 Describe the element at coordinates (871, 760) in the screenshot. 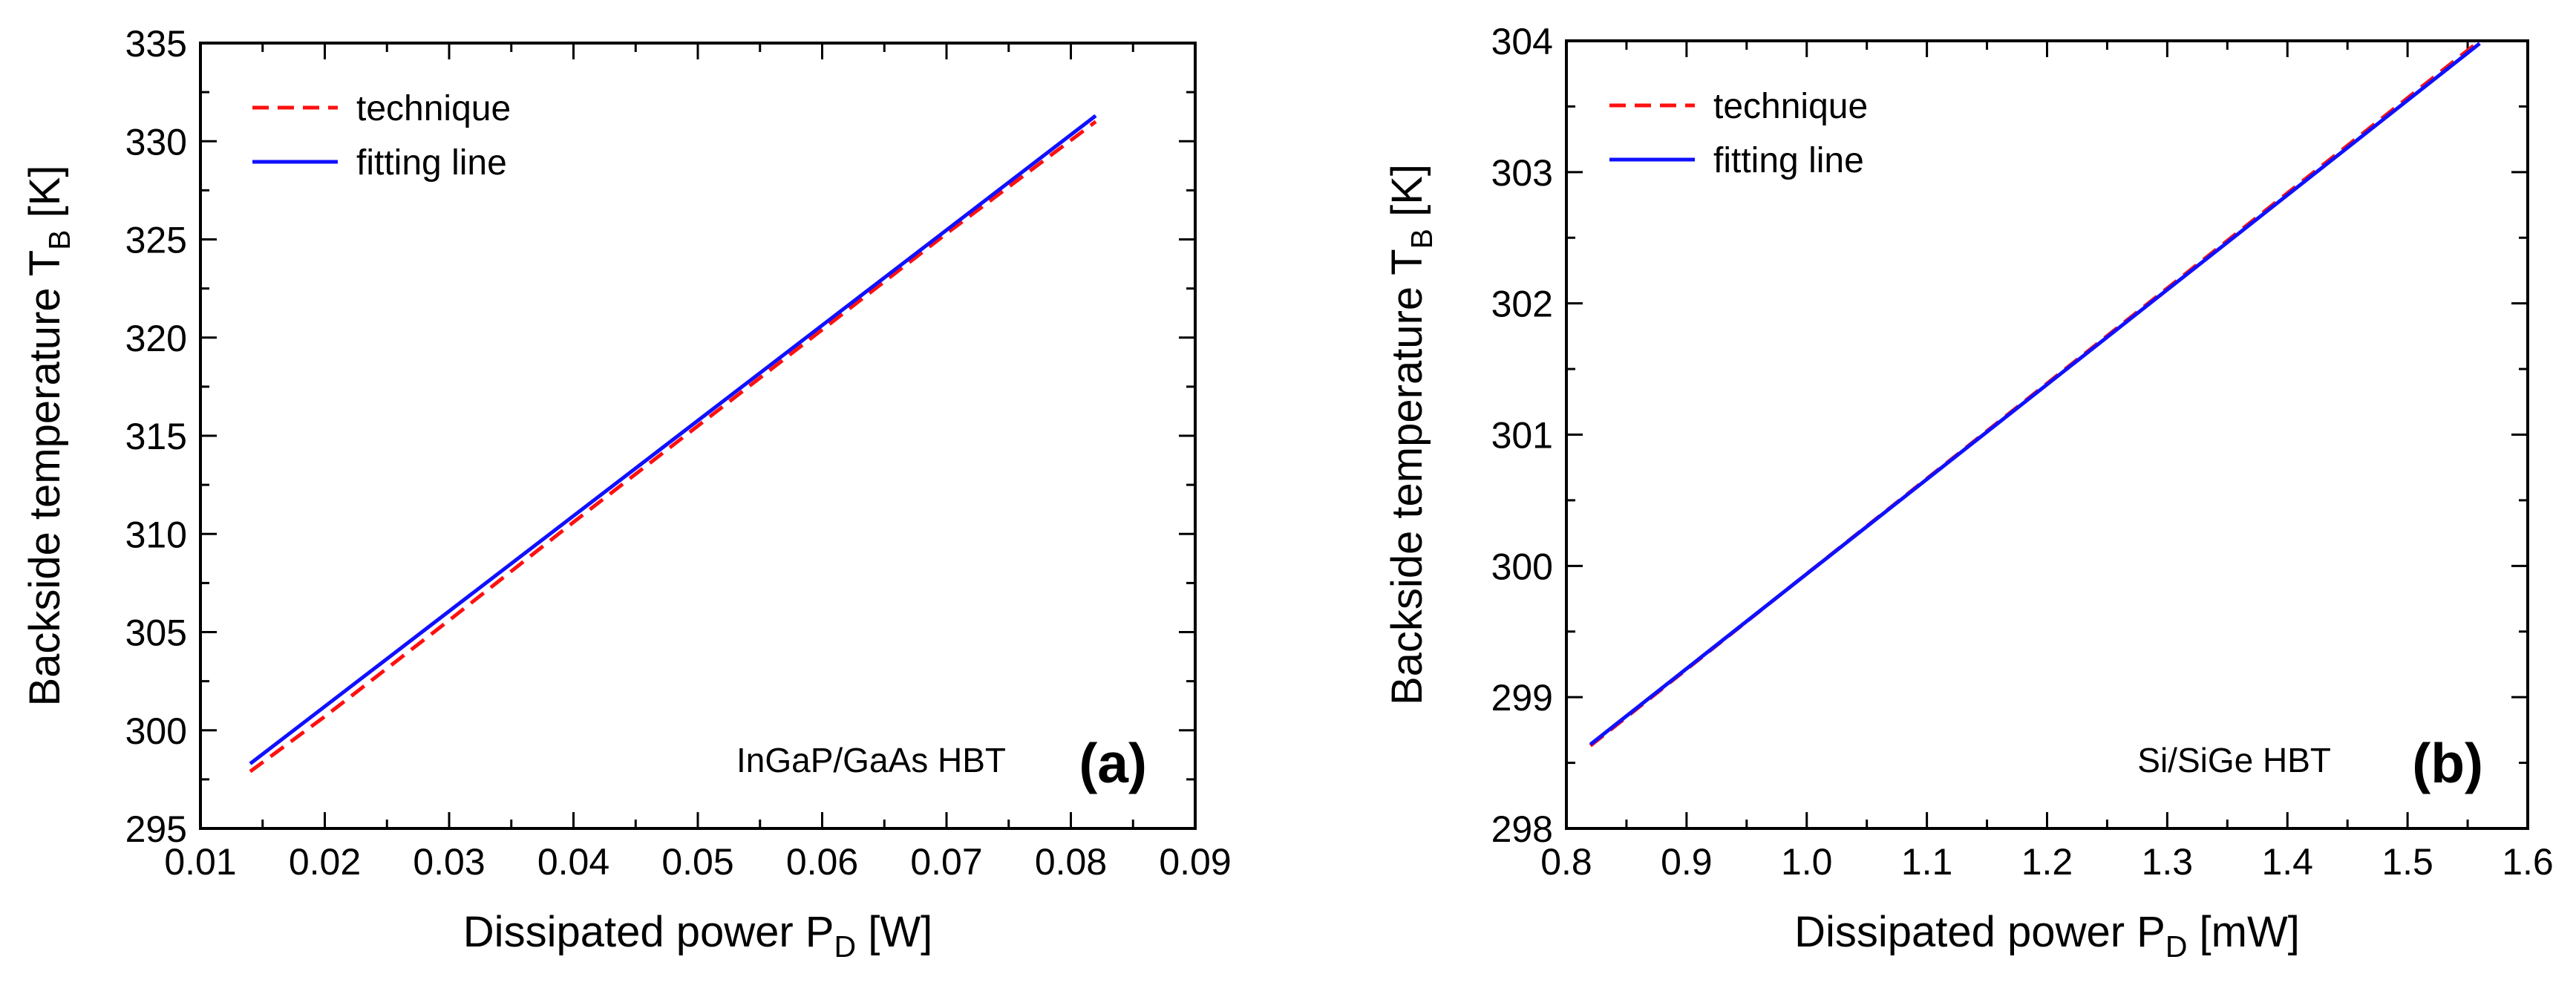

I see `device-annotation: InGaP/GaAs HBT` at that location.